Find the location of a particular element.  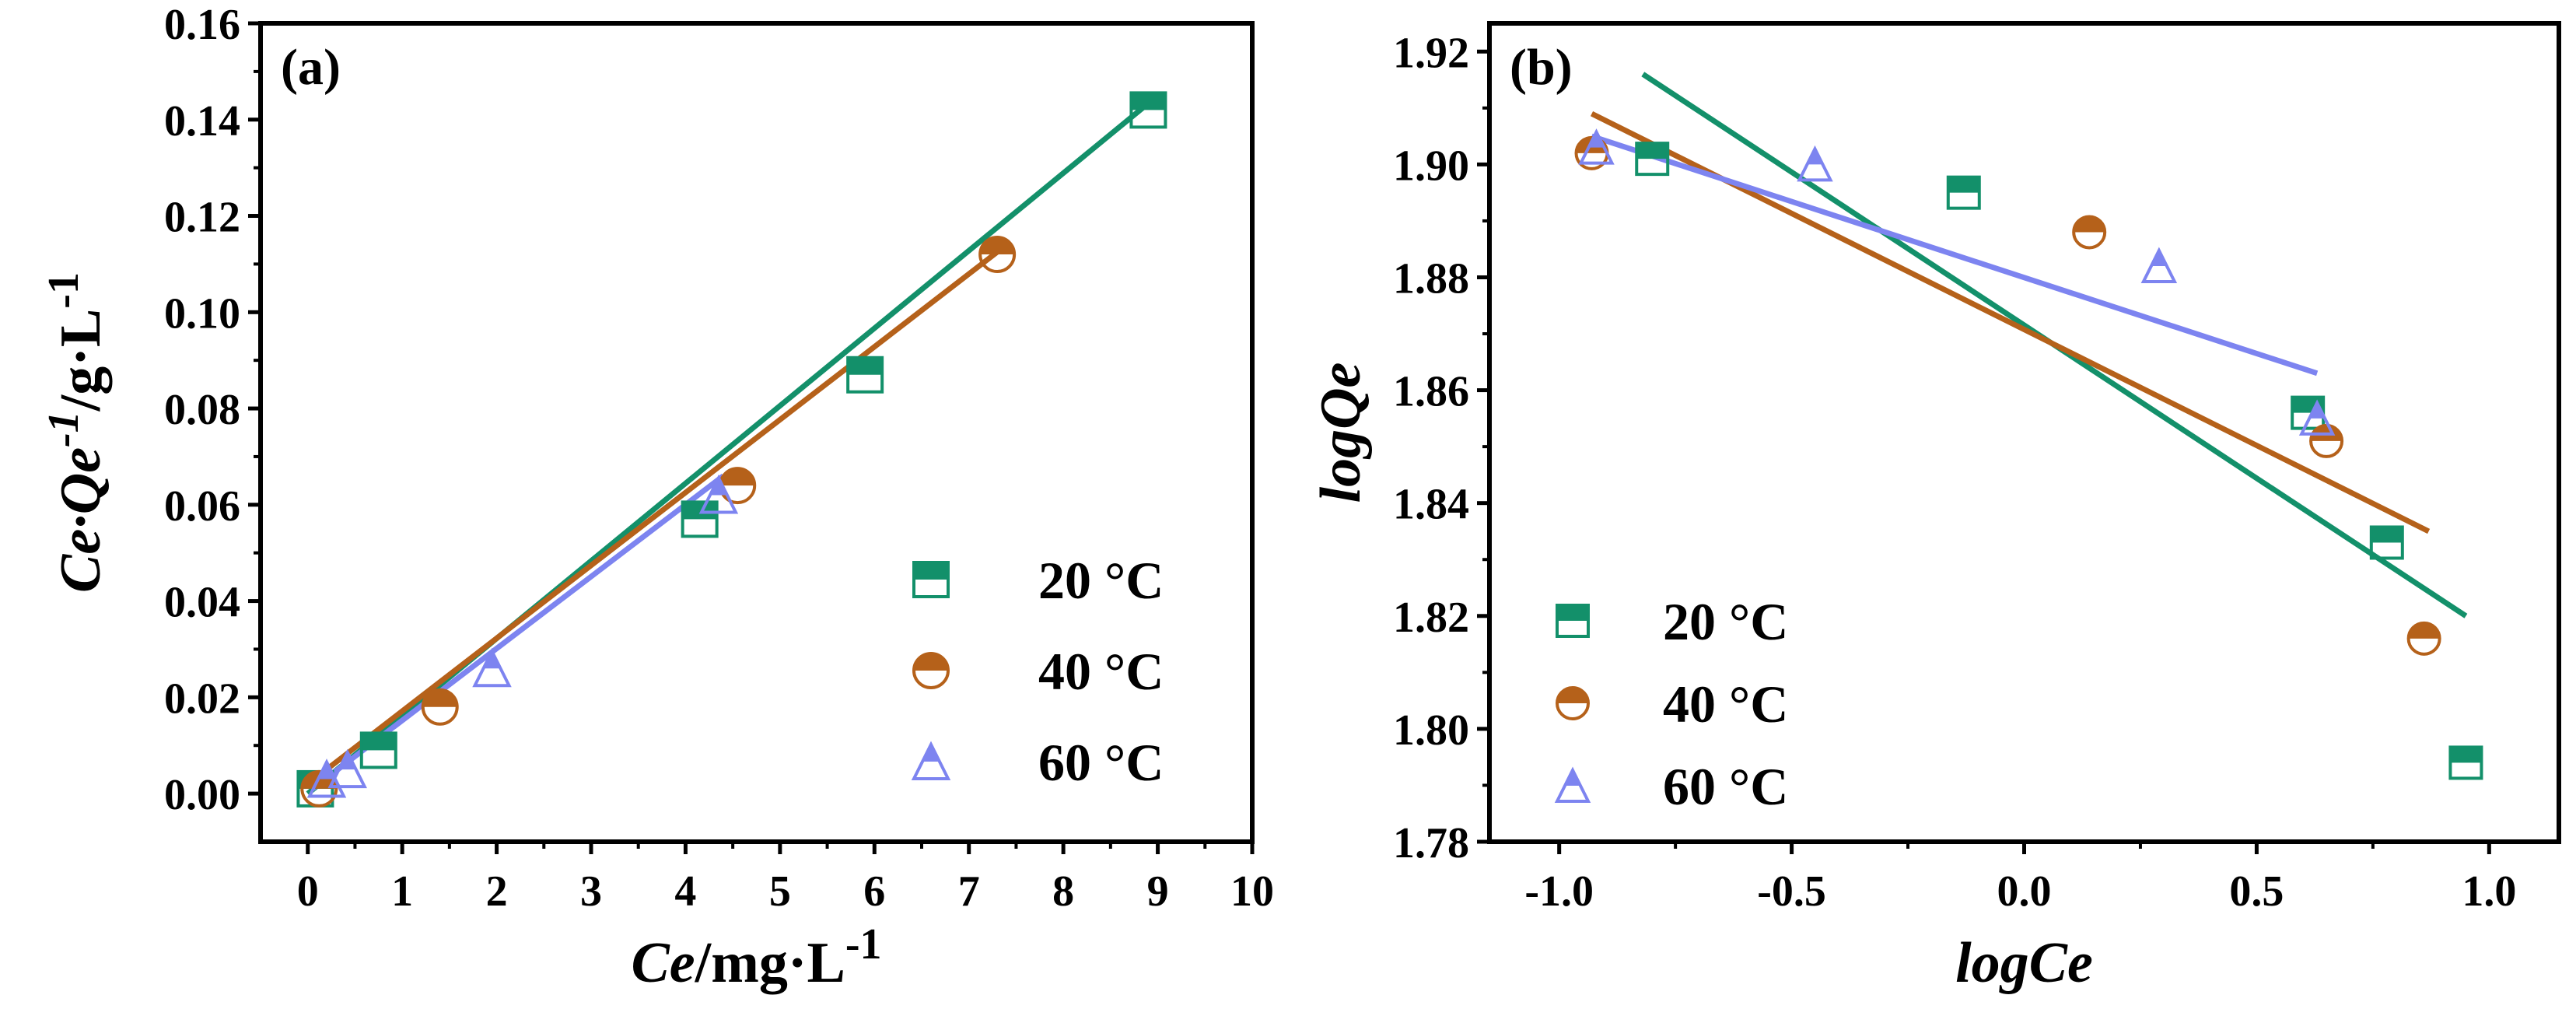

y-tick-label: 1.84 is located at coordinates (1431, 505).